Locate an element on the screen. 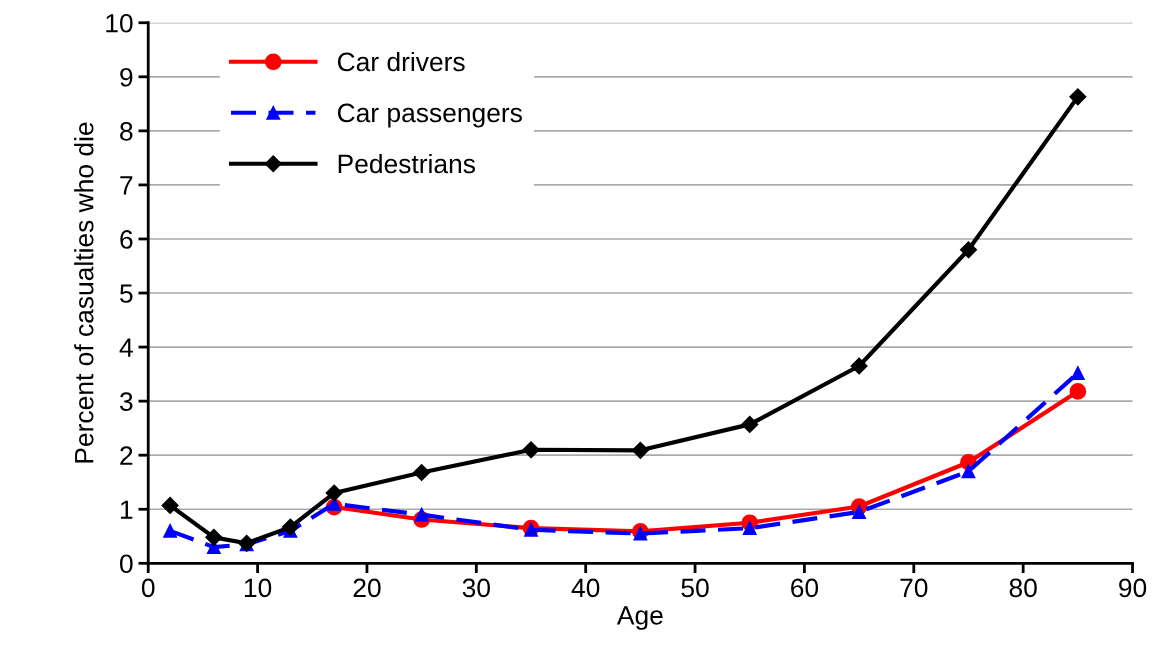 This screenshot has width=1158, height=669. x-tick-label: 20 is located at coordinates (367, 588).